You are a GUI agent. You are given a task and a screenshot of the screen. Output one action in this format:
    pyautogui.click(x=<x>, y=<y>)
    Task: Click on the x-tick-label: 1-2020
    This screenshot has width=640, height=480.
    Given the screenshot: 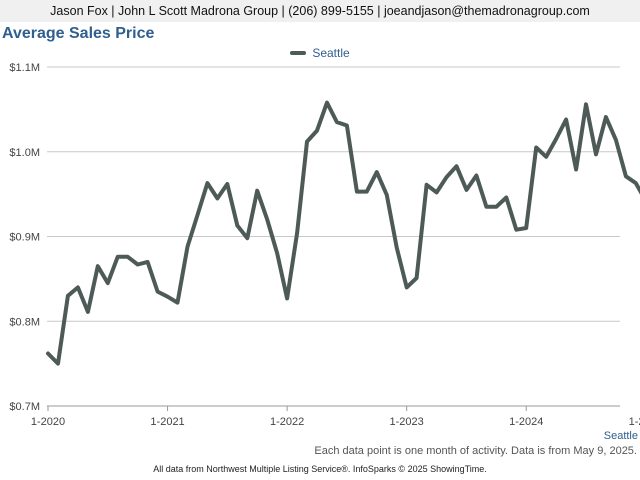 What is the action you would take?
    pyautogui.click(x=48, y=422)
    